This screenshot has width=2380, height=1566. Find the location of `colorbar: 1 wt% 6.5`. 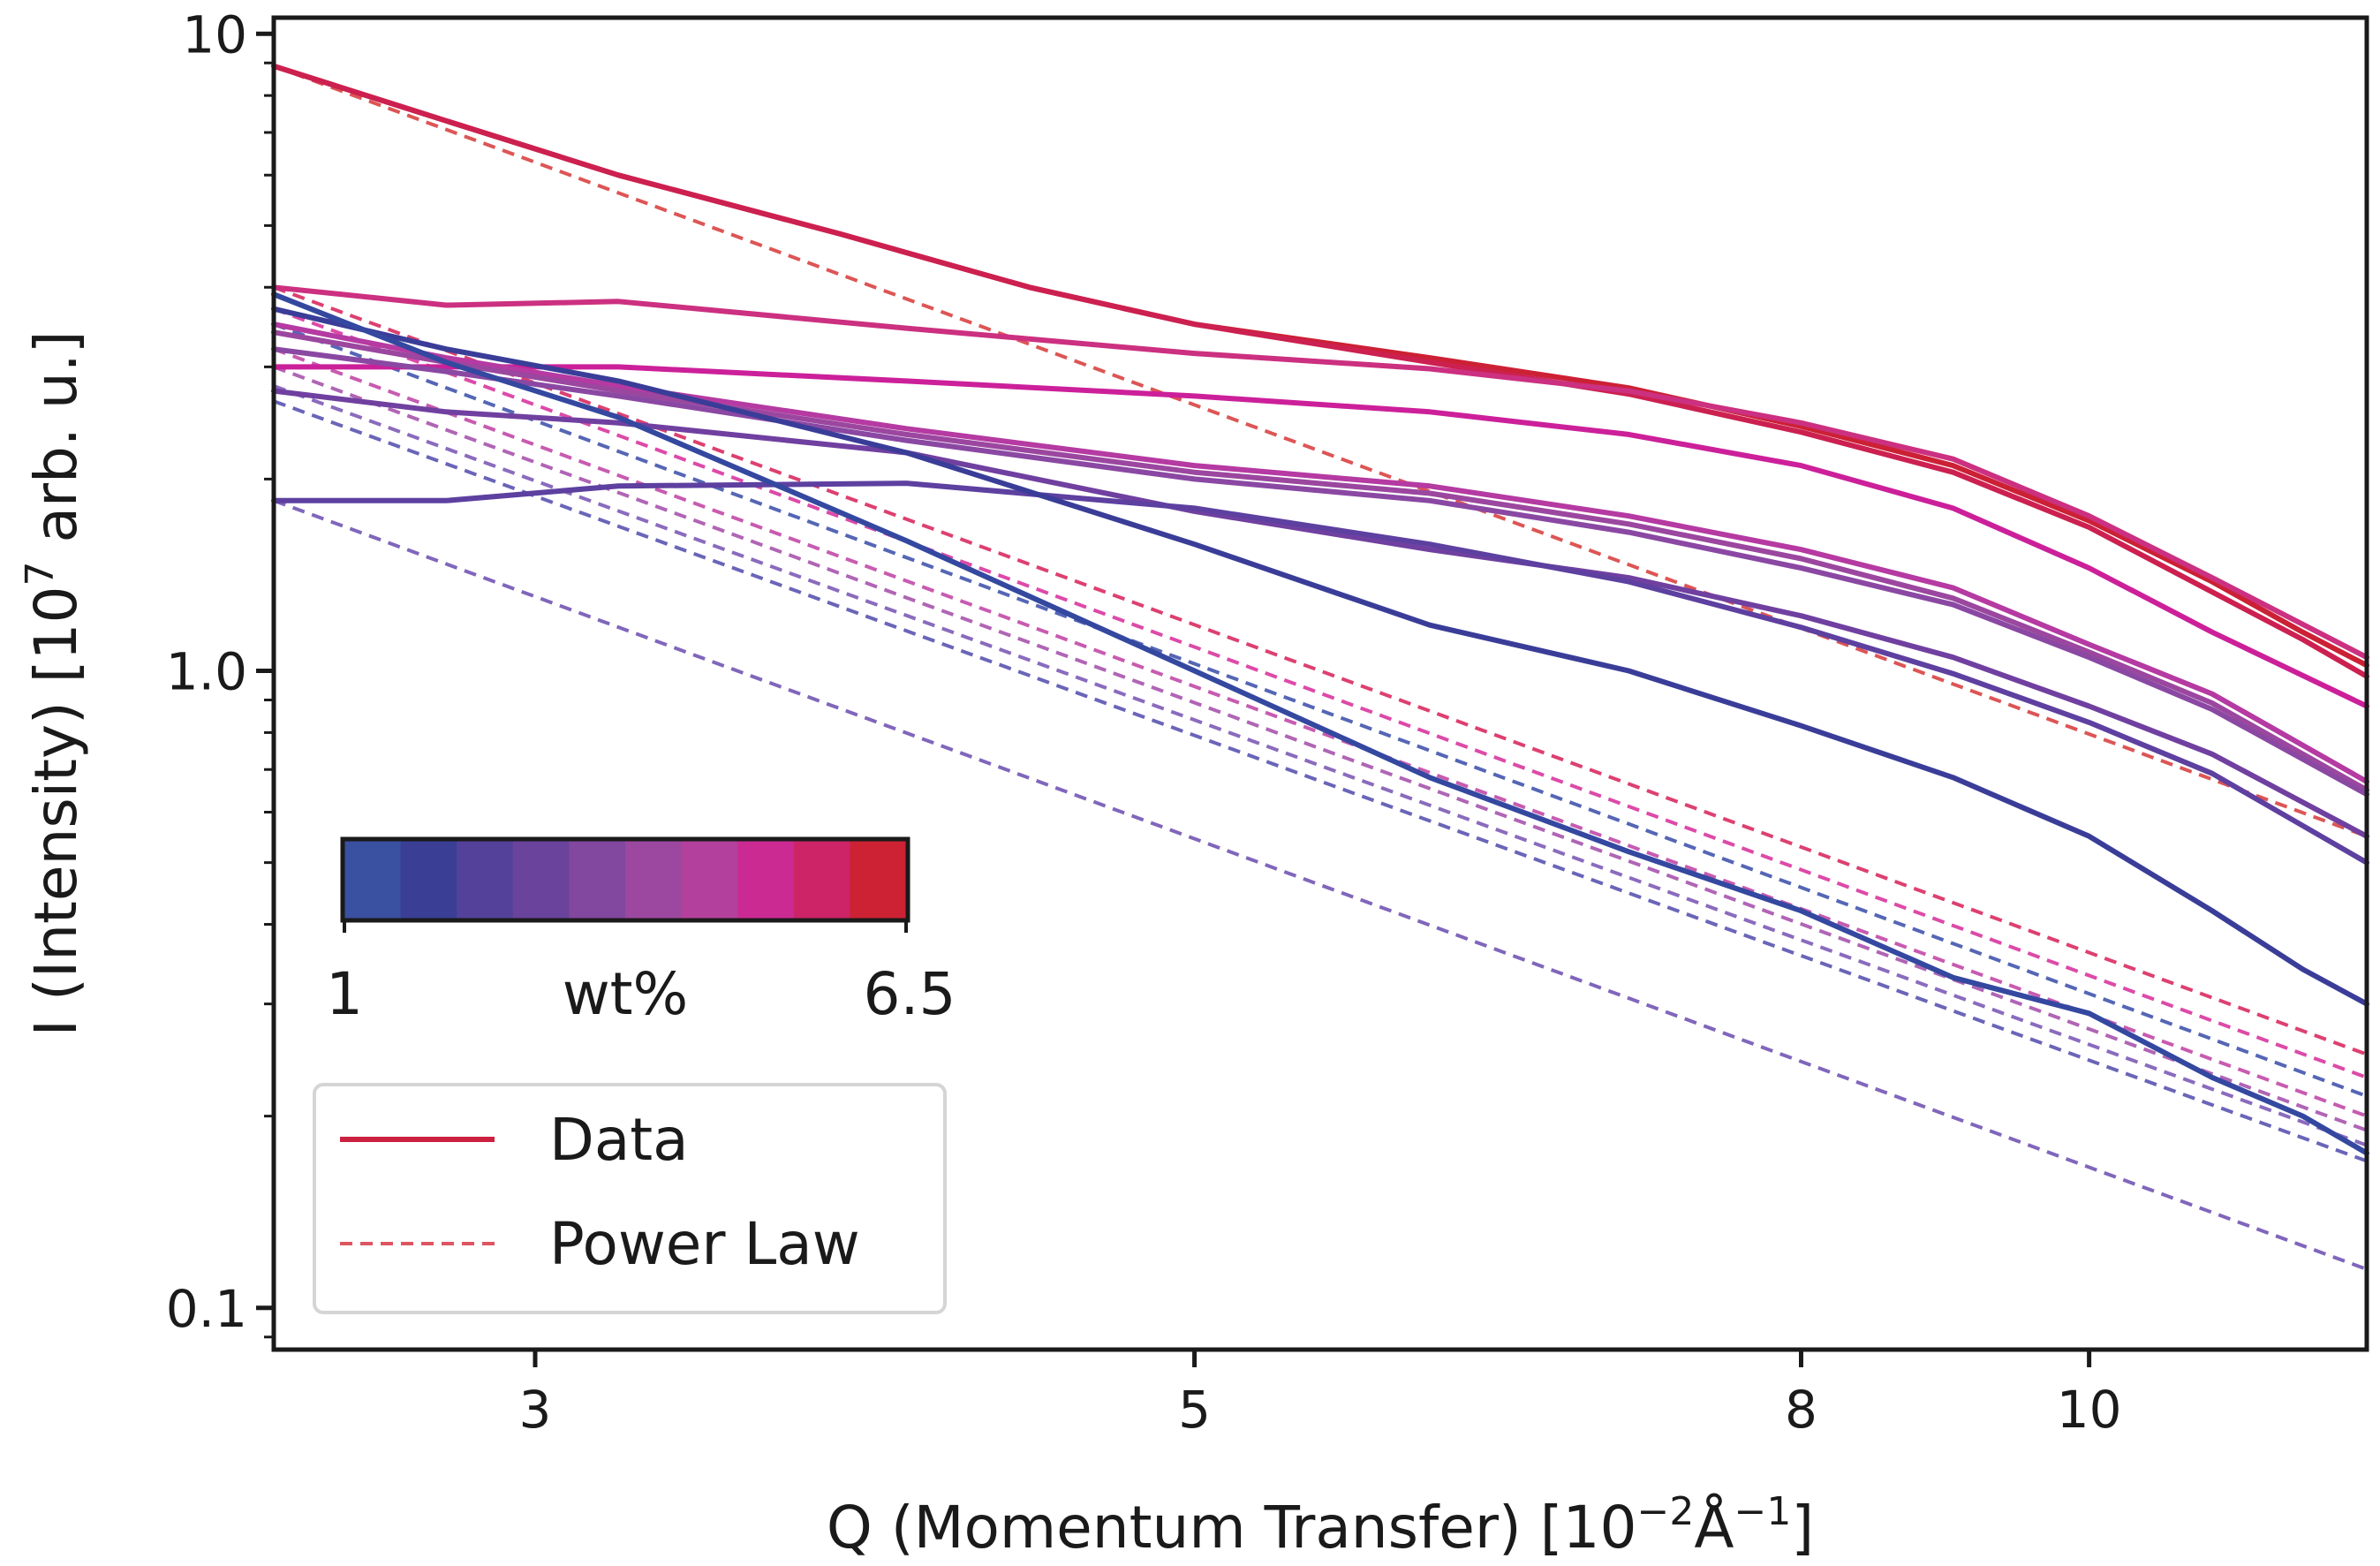

colorbar: 1 wt% 6.5 is located at coordinates (641, 932).